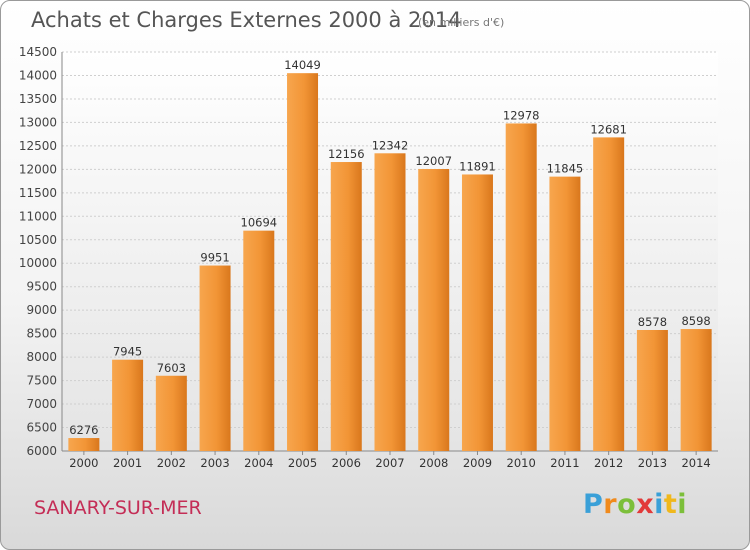  What do you see at coordinates (652, 322) in the screenshot?
I see `bar-value-label: 8578` at bounding box center [652, 322].